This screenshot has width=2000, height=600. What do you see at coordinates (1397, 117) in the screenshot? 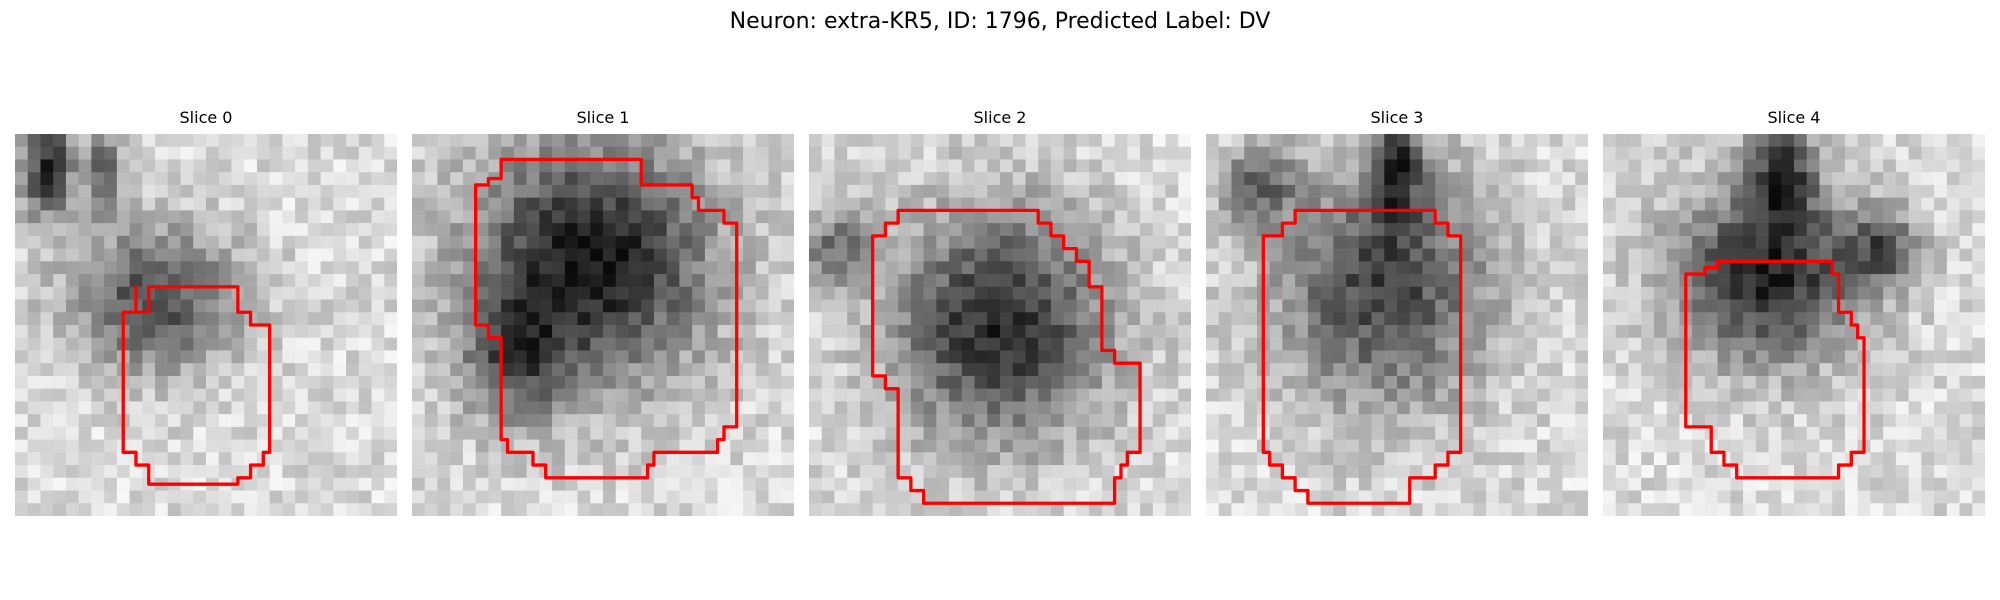
I see `slice-title: Slice 3` at bounding box center [1397, 117].